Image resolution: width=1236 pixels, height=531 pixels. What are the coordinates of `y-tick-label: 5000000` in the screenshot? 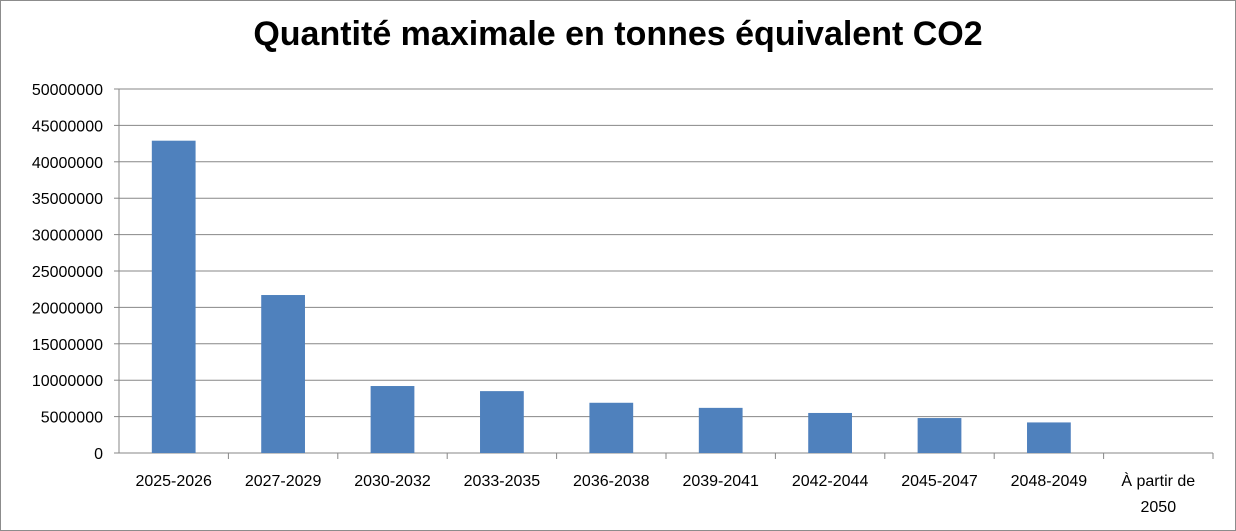 It's located at (72, 418).